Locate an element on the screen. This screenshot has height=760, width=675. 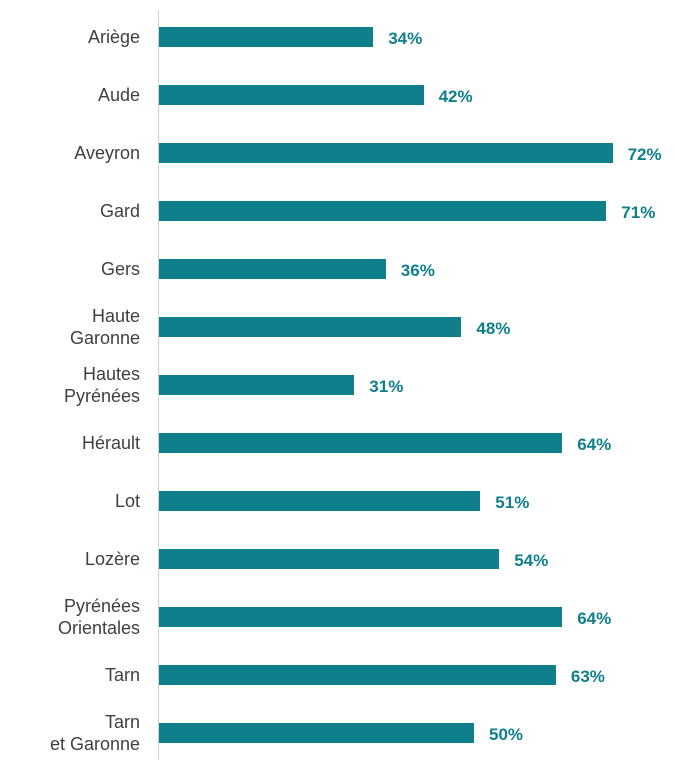
value-label: 50% is located at coordinates (506, 734).